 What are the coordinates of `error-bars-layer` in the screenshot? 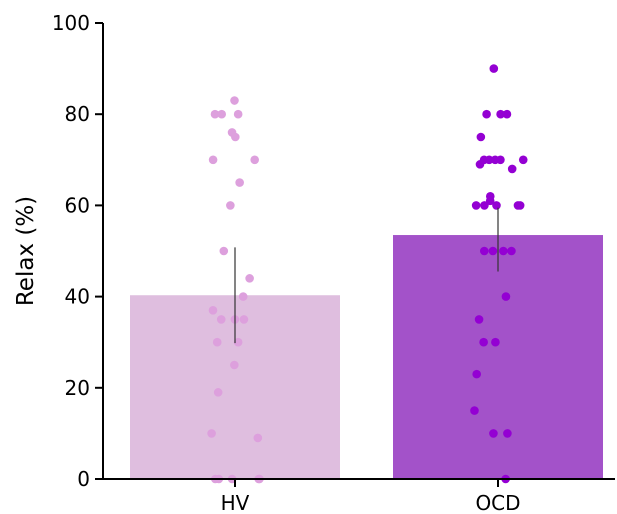 It's located at (366, 275).